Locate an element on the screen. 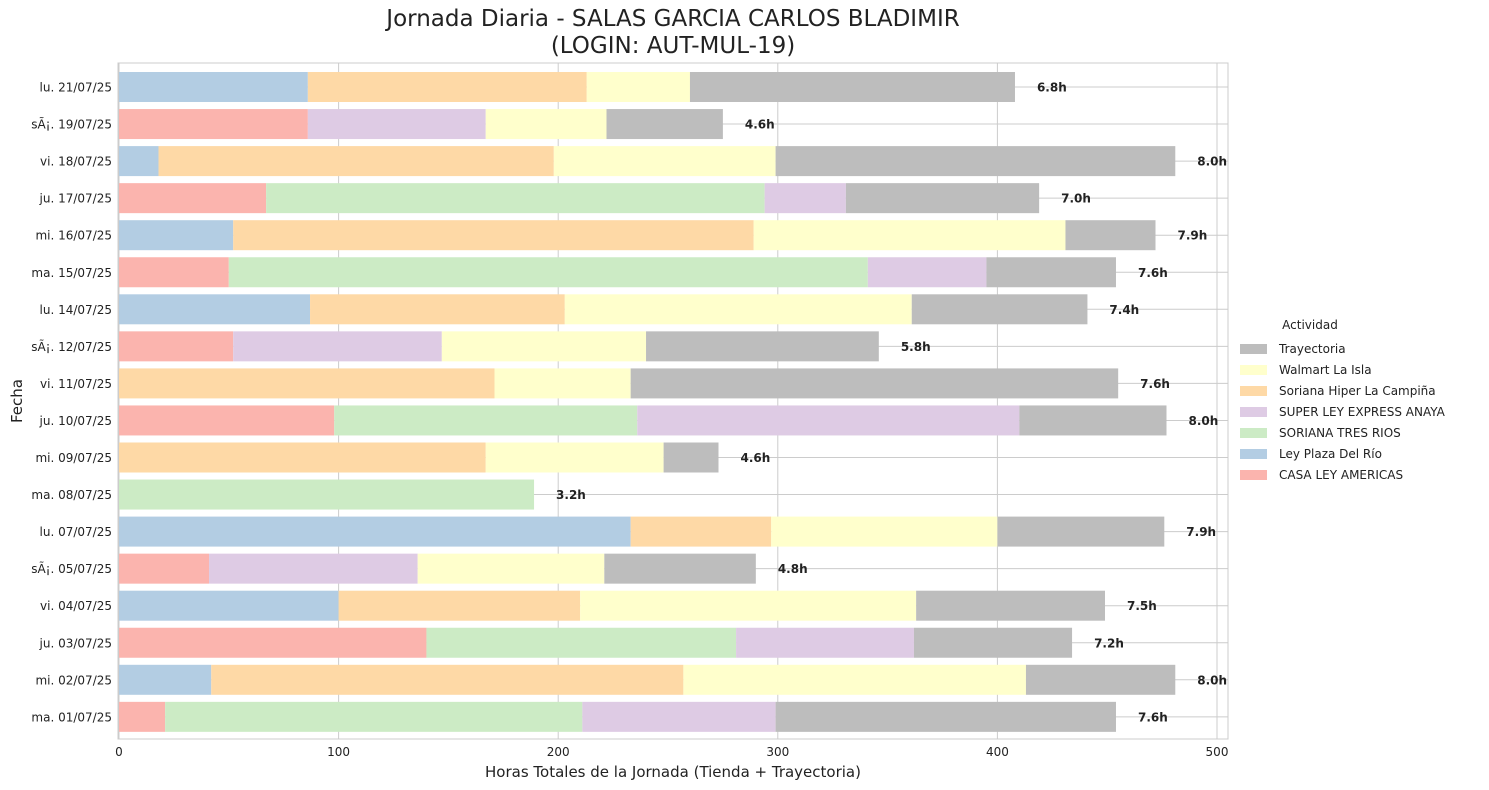 The width and height of the screenshot is (1489, 790). y-tick-label: lu. 21/07/25 is located at coordinates (76, 88).